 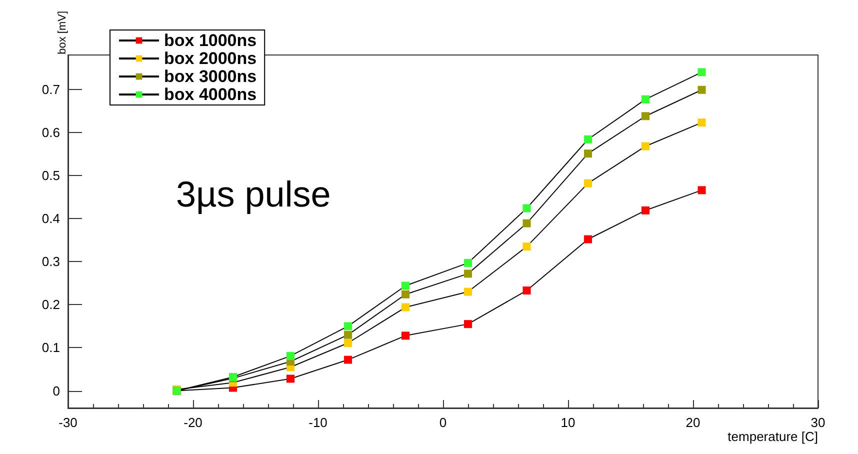 I want to click on y-tick-label: 0, so click(x=56, y=390).